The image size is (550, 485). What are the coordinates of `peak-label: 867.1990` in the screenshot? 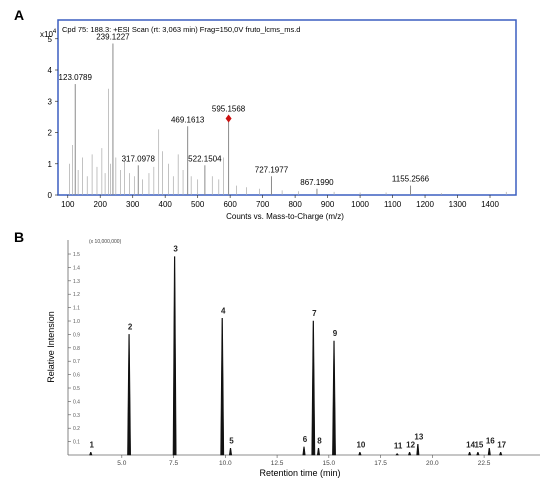 It's located at (317, 182).